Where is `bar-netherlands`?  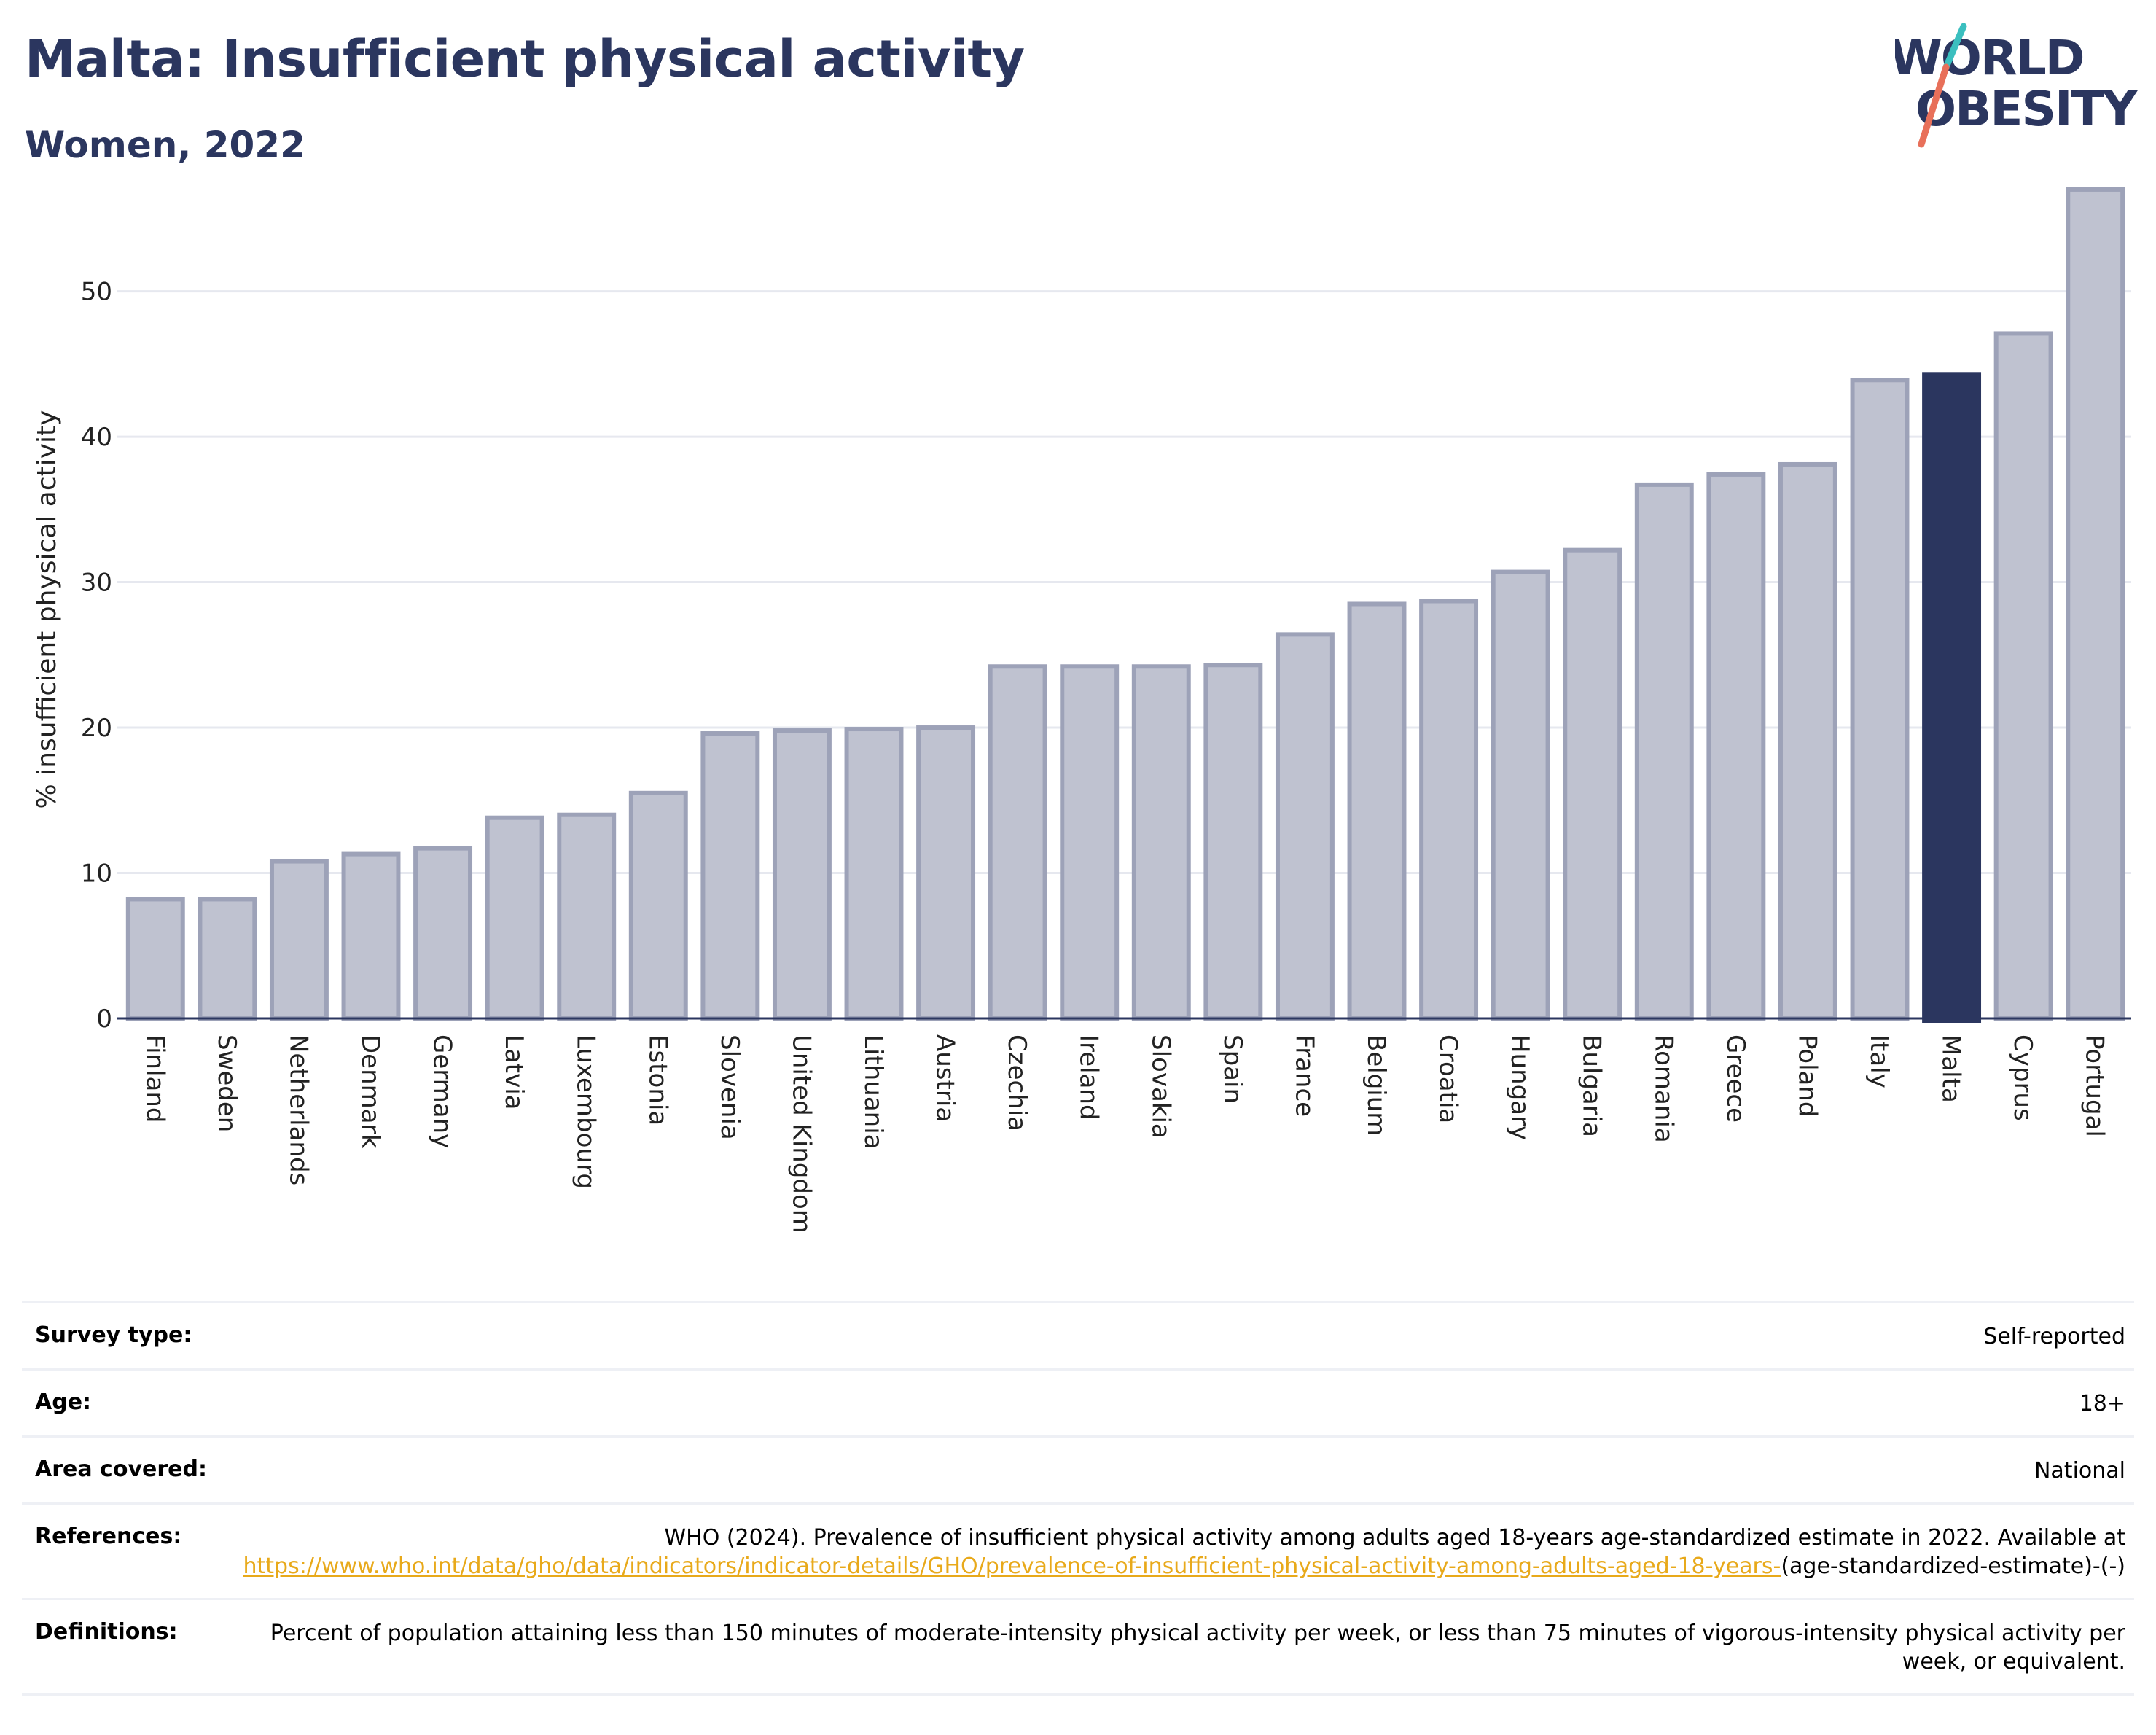
bar-netherlands is located at coordinates (299, 940).